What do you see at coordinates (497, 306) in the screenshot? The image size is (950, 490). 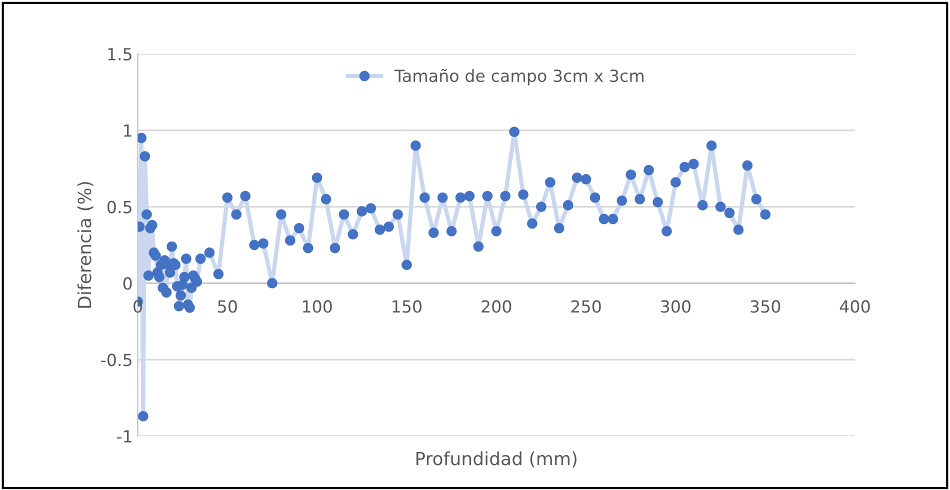 I see `x-tick-label: 200` at bounding box center [497, 306].